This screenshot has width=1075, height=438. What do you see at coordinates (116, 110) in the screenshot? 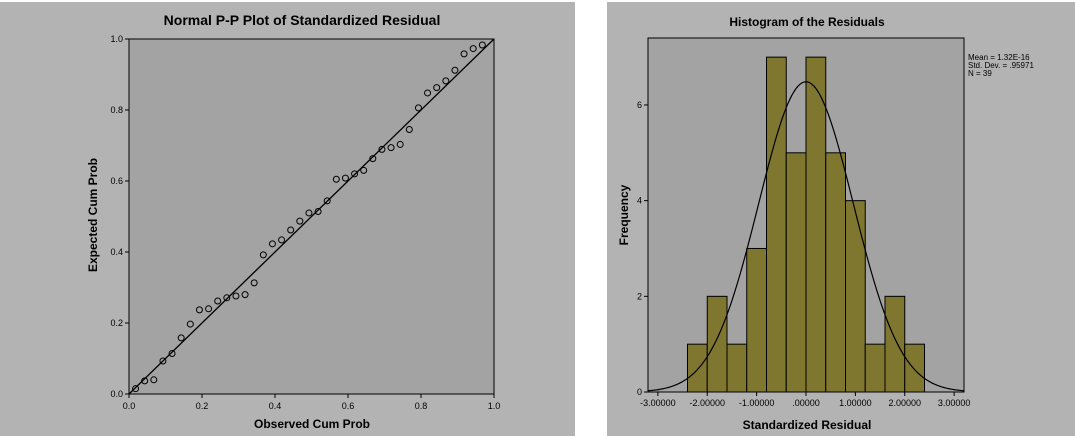
I see `pp-y-tick-label: 0.8` at bounding box center [116, 110].